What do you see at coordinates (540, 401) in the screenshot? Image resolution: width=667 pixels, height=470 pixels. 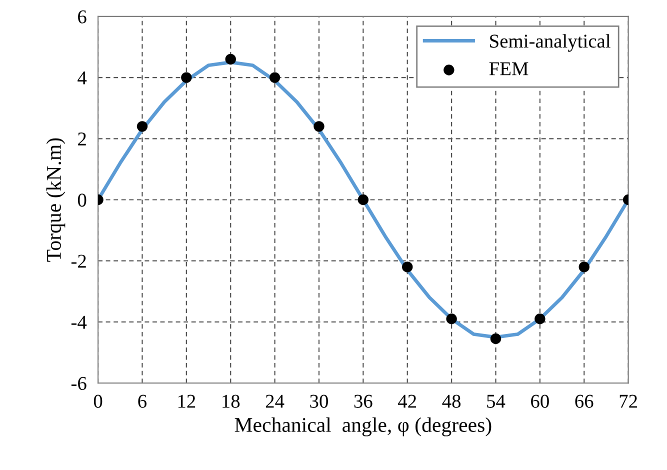 I see `x-tick-label: 60` at bounding box center [540, 401].